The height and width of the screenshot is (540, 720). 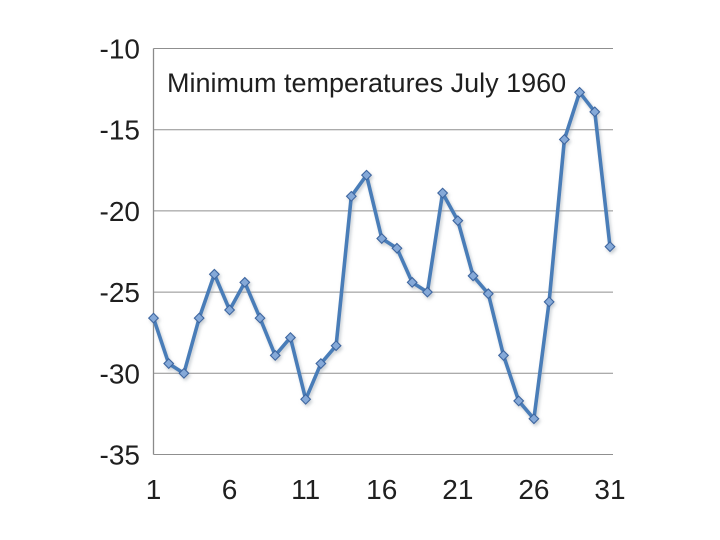 What do you see at coordinates (120, 373) in the screenshot?
I see `y-tick-label: -30` at bounding box center [120, 373].